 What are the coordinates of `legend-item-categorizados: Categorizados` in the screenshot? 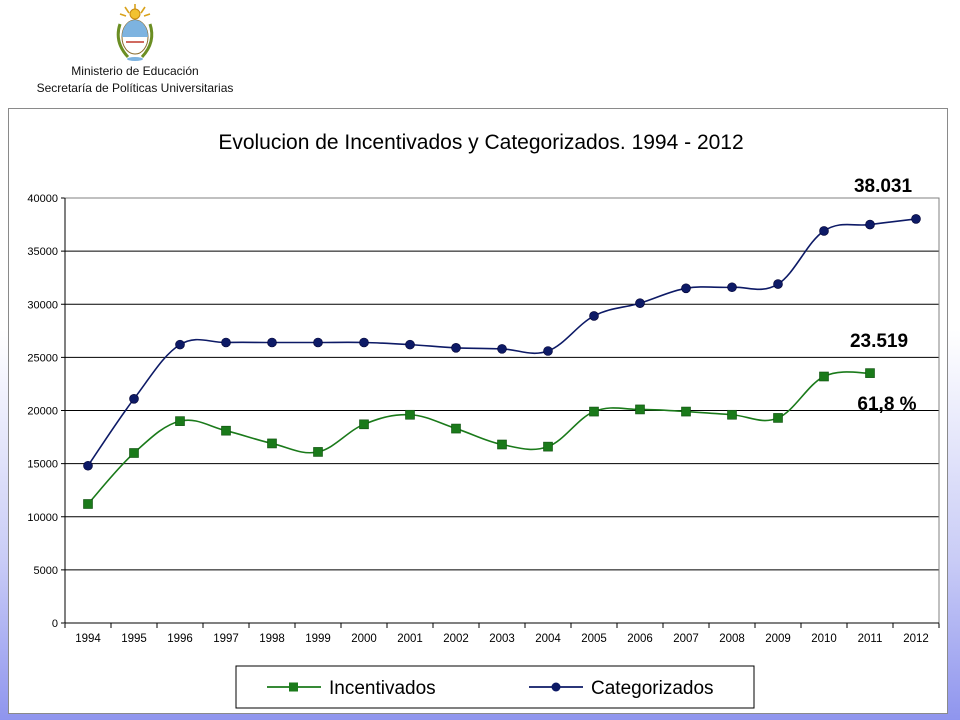 It's located at (621, 688).